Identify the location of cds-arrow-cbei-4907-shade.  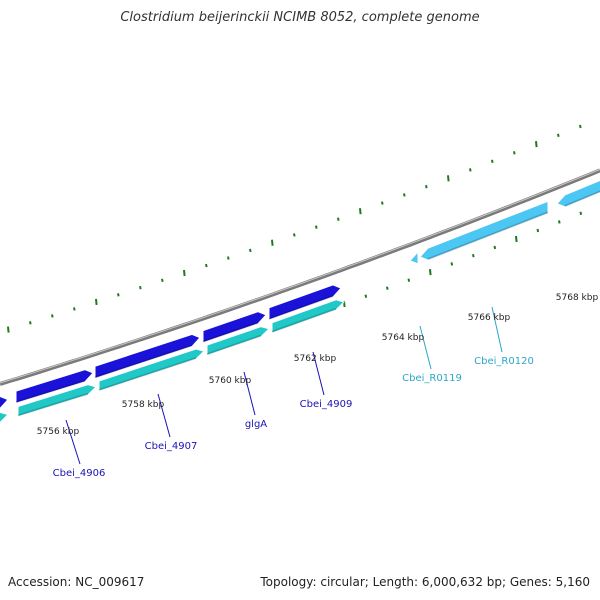
(143, 361).